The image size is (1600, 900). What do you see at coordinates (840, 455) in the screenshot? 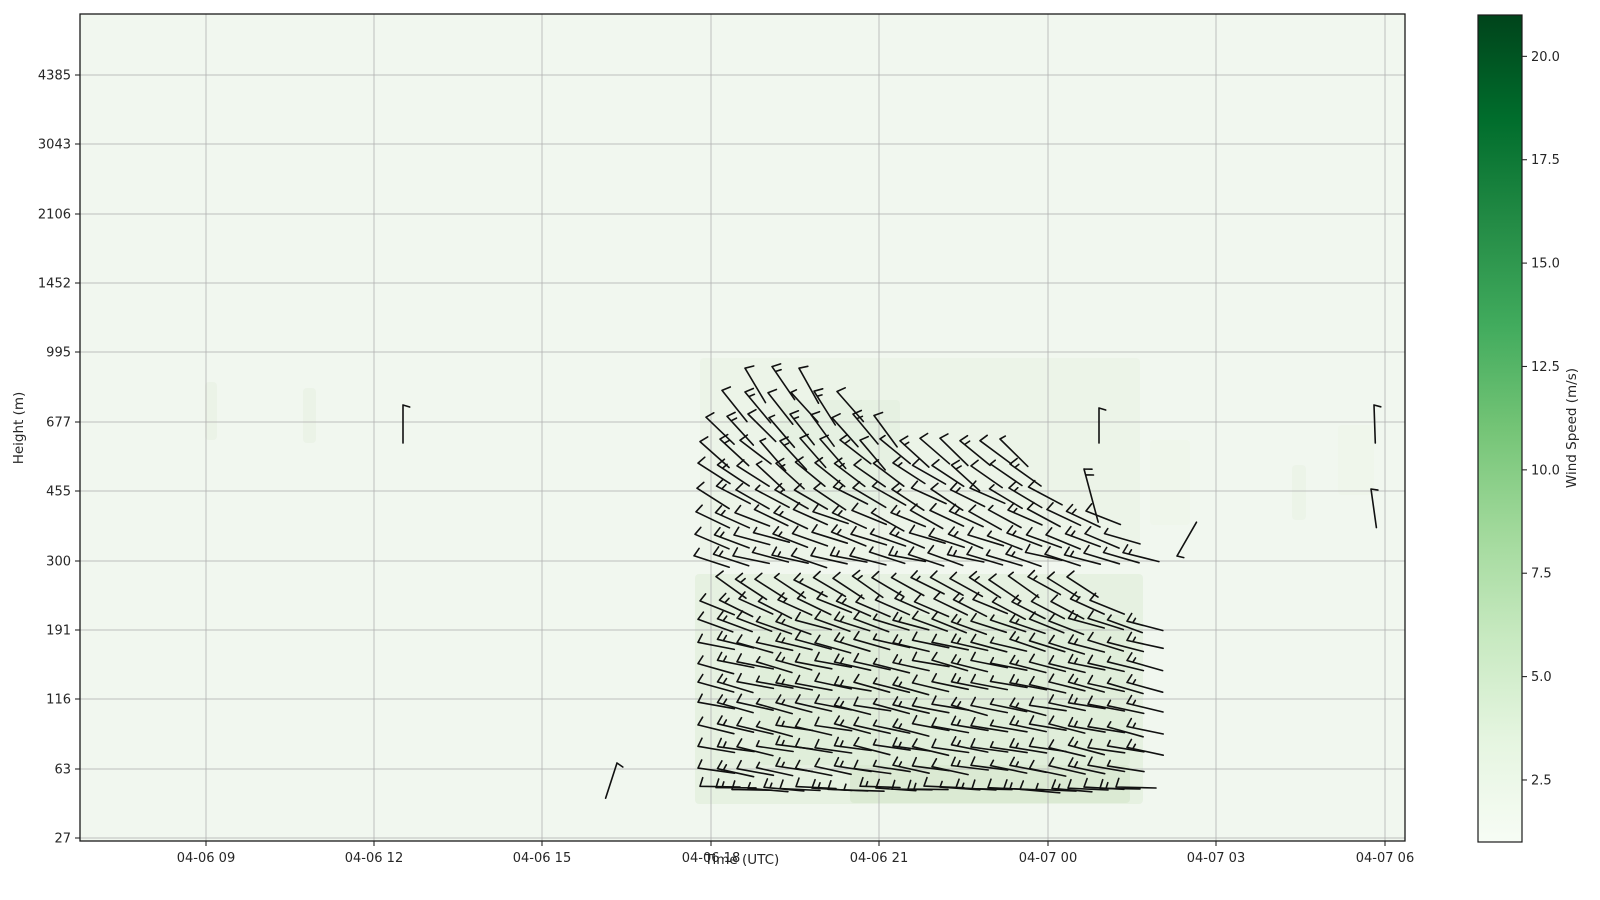
I see `windspeed-shading-patch` at bounding box center [840, 455].